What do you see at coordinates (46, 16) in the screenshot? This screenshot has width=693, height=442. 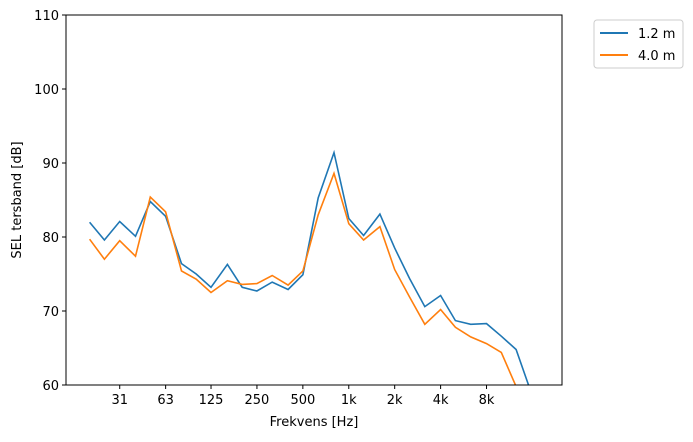 I see `y-tick-label: 110` at bounding box center [46, 16].